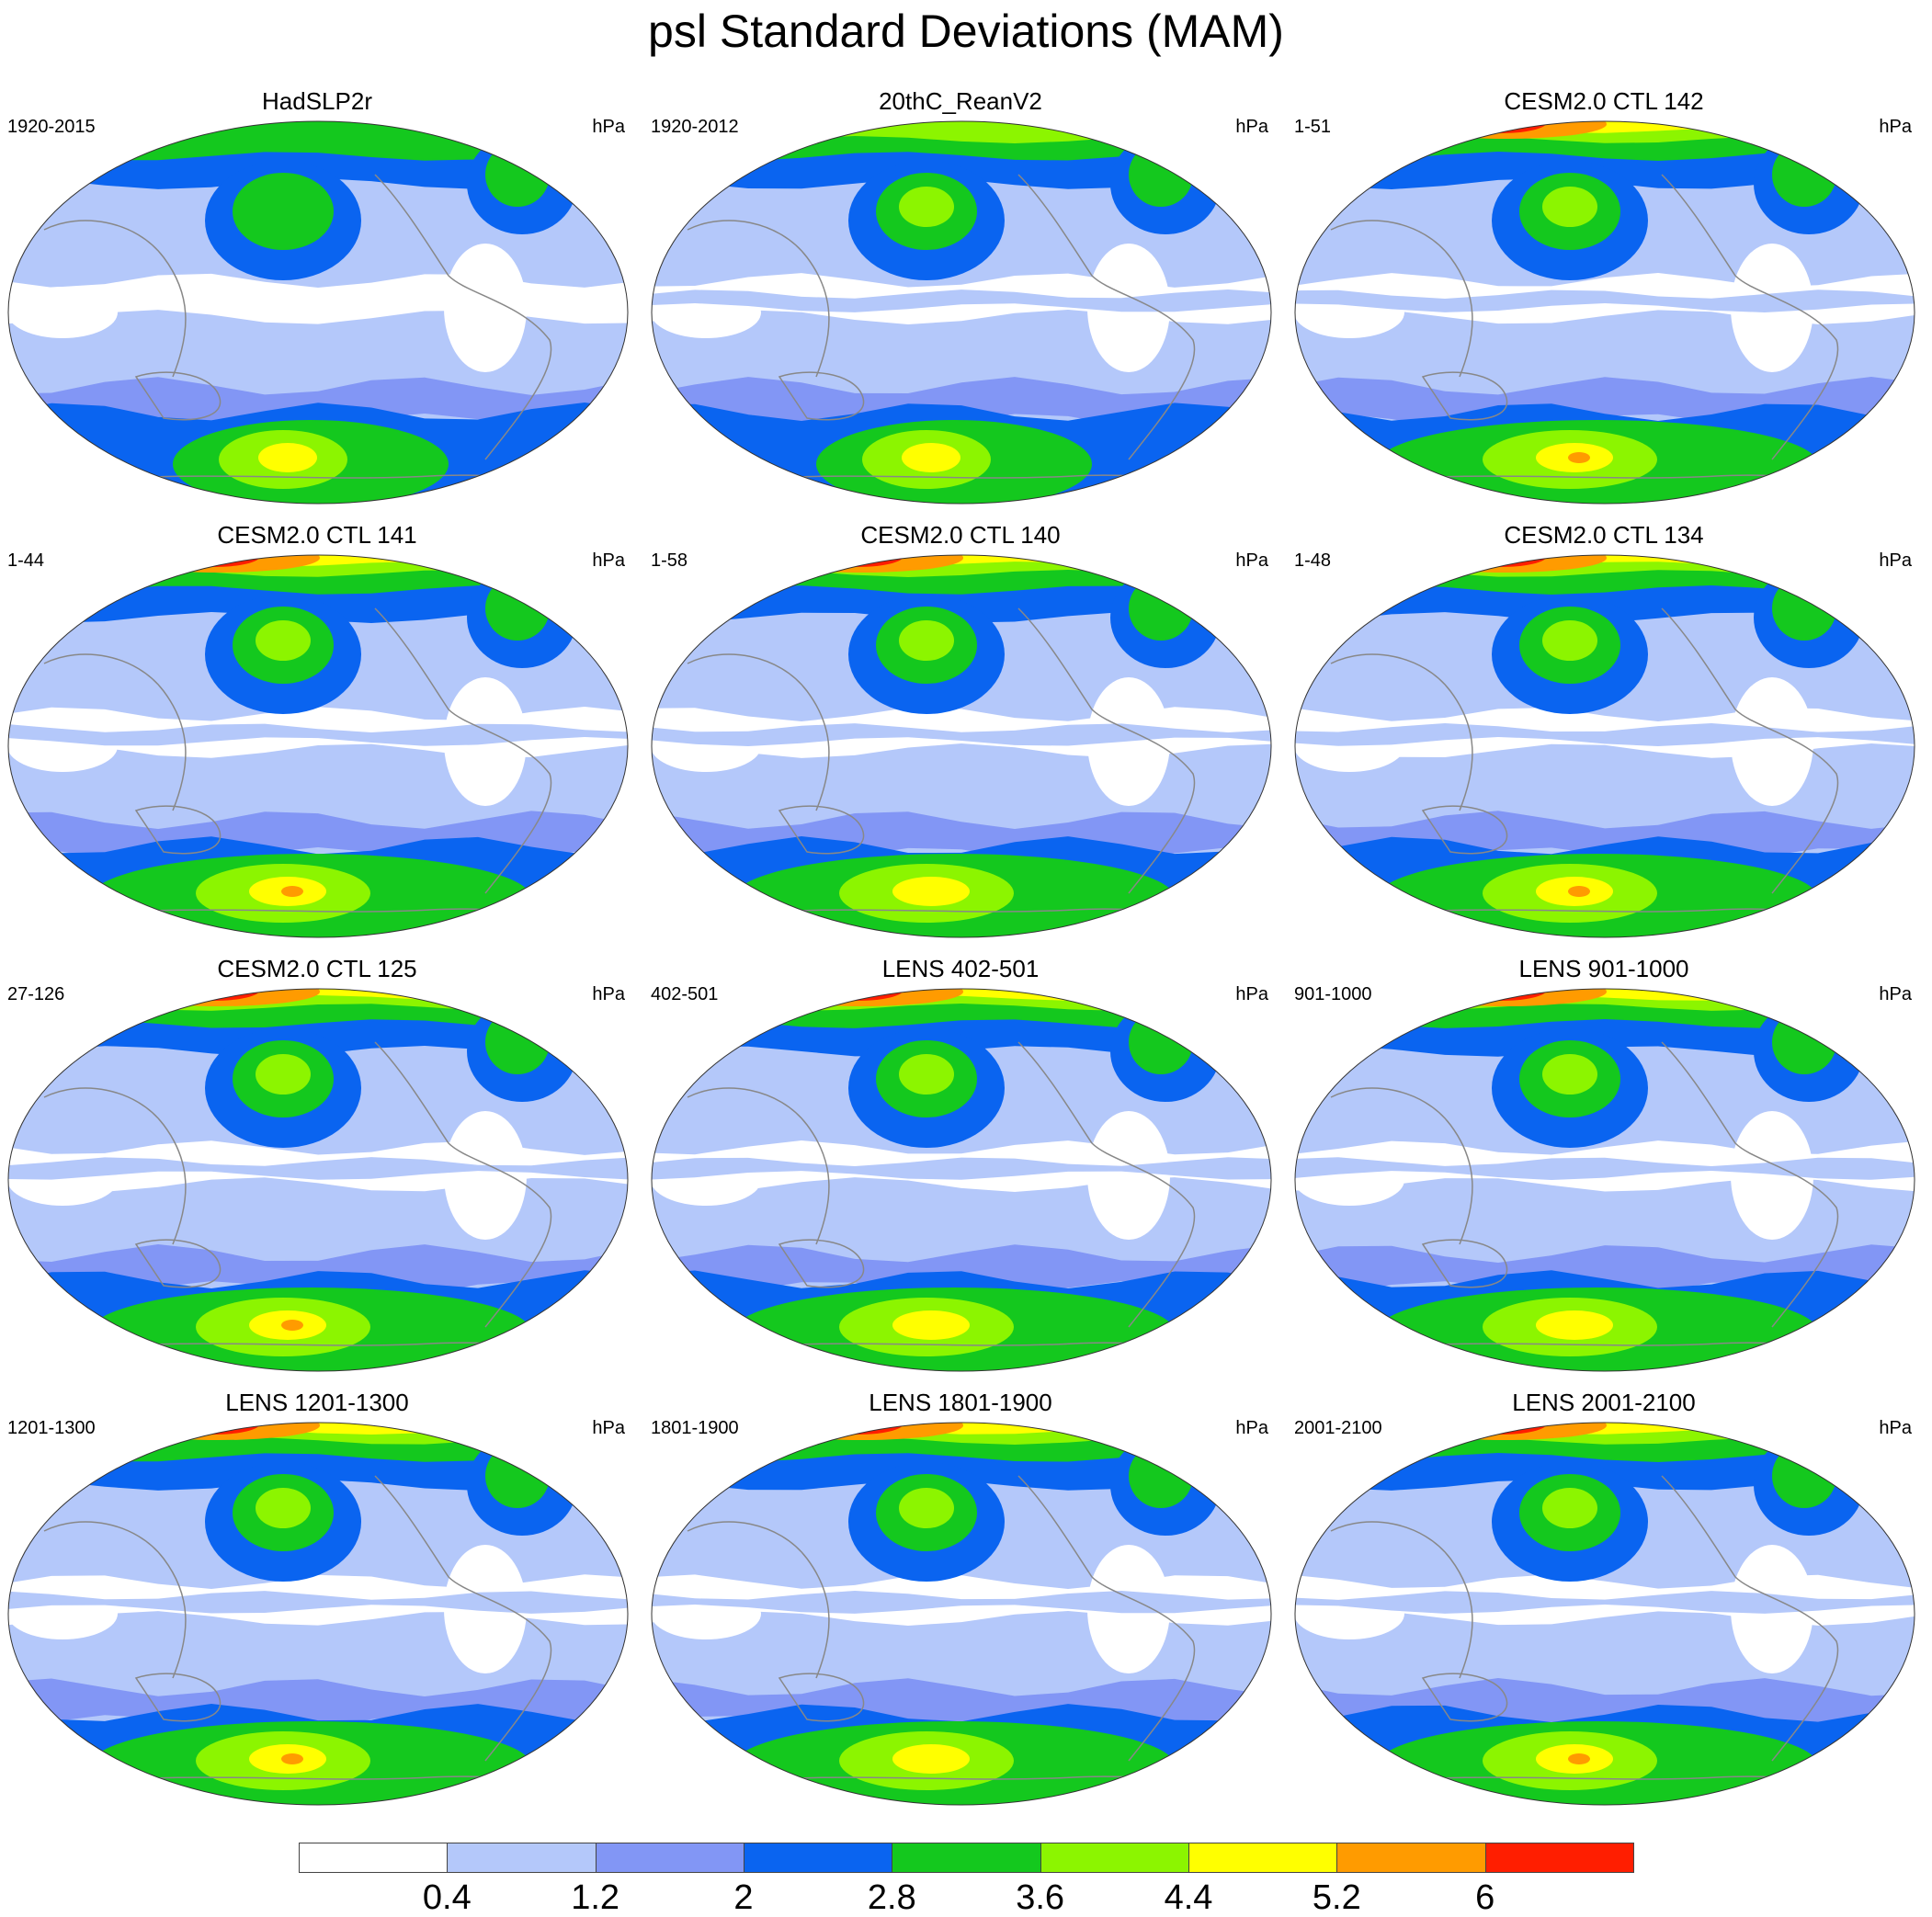  Describe the element at coordinates (1604, 969) in the screenshot. I see `panel-title: LENS 901-1000` at that location.